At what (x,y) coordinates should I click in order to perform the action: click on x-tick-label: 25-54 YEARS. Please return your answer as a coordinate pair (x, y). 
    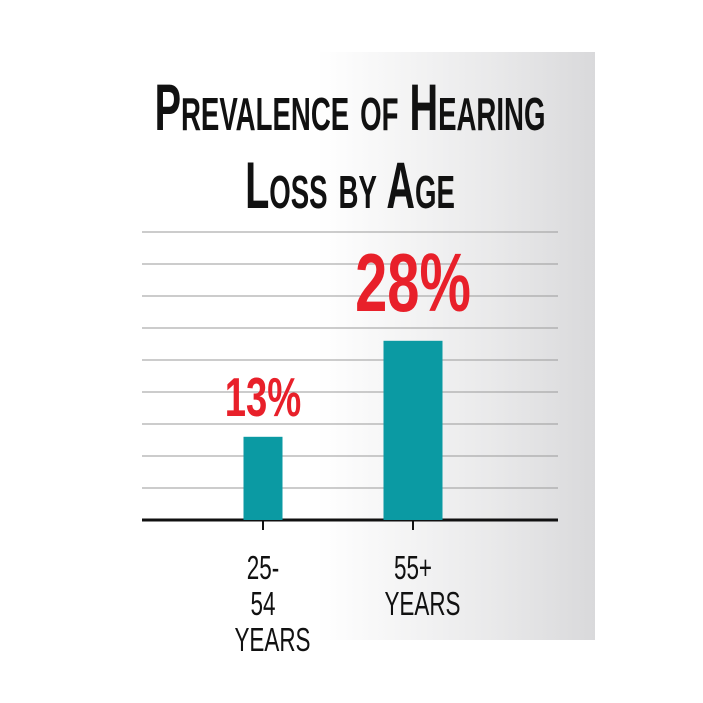
    Looking at the image, I should click on (272, 603).